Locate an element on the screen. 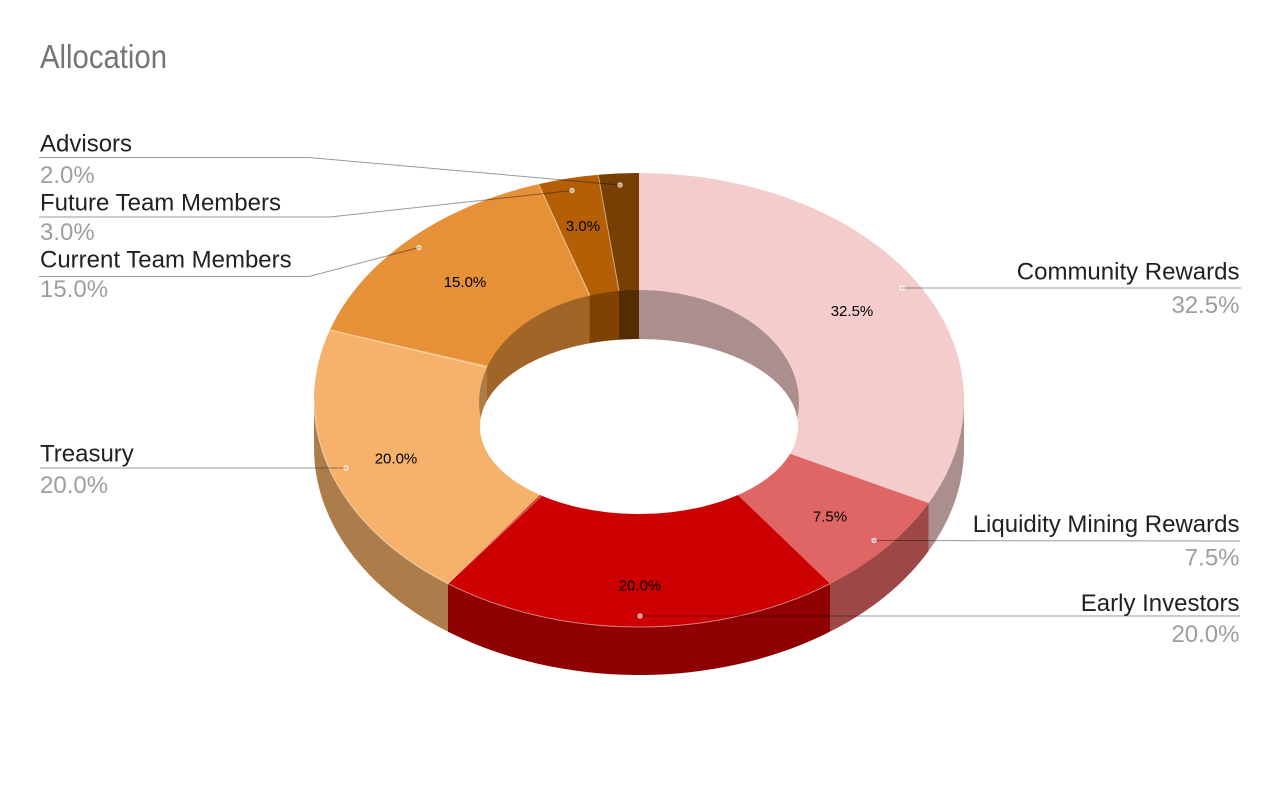  svg-text: Early Investors is located at coordinates (1160, 603).